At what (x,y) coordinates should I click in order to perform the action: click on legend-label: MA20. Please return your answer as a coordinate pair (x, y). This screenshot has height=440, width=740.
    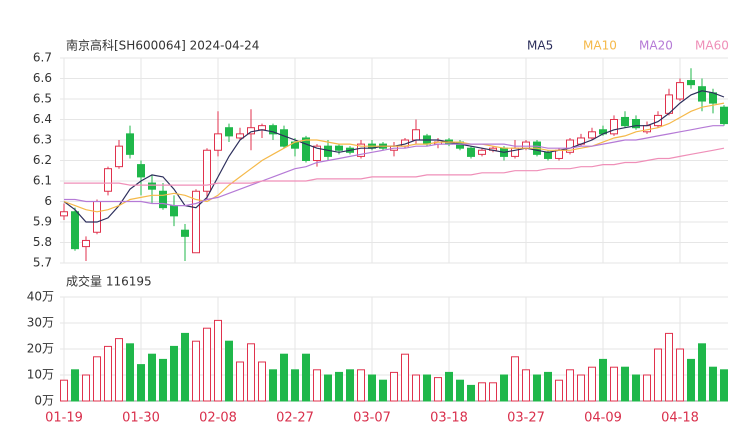
    Looking at the image, I should click on (656, 46).